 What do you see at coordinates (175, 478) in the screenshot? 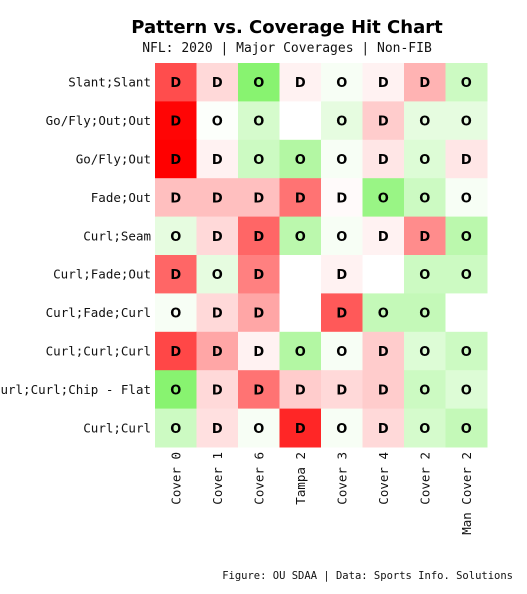
I see `column-label: Cover 0` at bounding box center [175, 478].